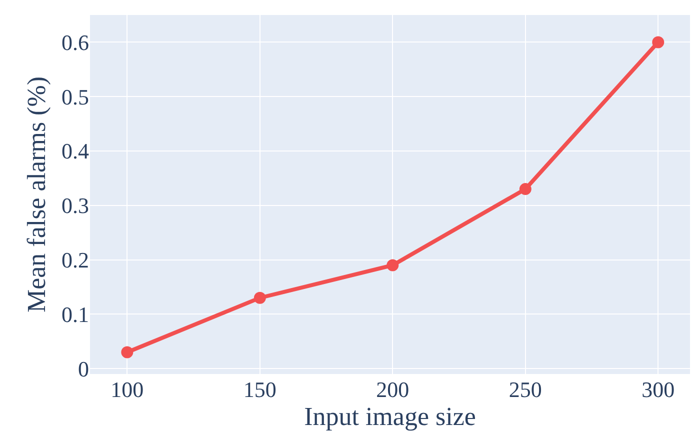 This screenshot has width=695, height=436. What do you see at coordinates (75, 314) in the screenshot?
I see `y-tick-label: 0.1` at bounding box center [75, 314].